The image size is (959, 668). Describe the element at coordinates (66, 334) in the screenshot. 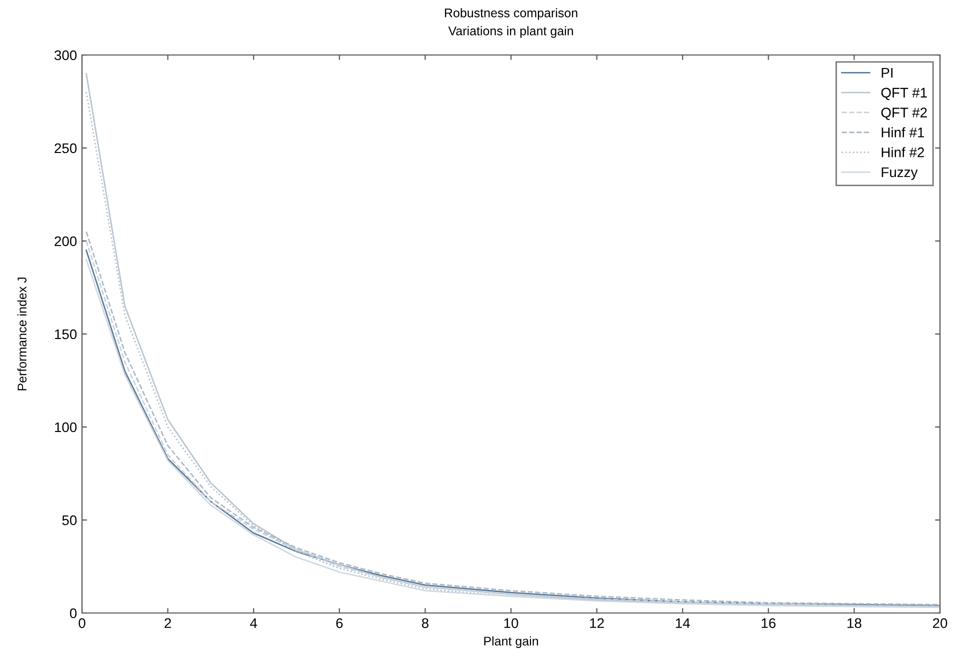

I see `y-tick-label: 150` at that location.